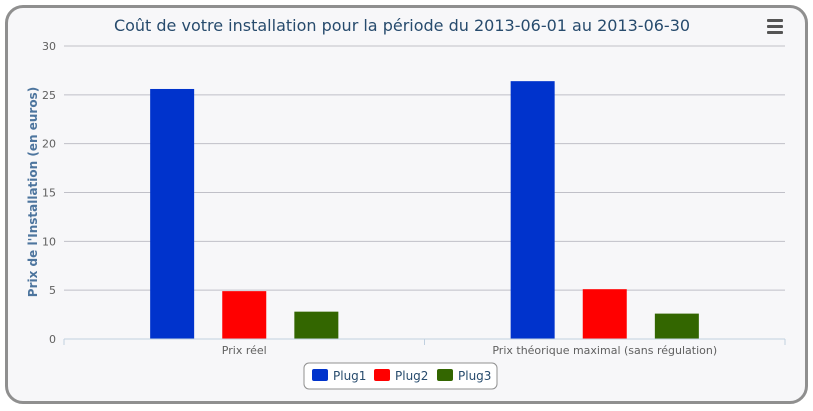 Image resolution: width=813 pixels, height=411 pixels. Describe the element at coordinates (411, 376) in the screenshot. I see `legend-label: Plug2` at that location.